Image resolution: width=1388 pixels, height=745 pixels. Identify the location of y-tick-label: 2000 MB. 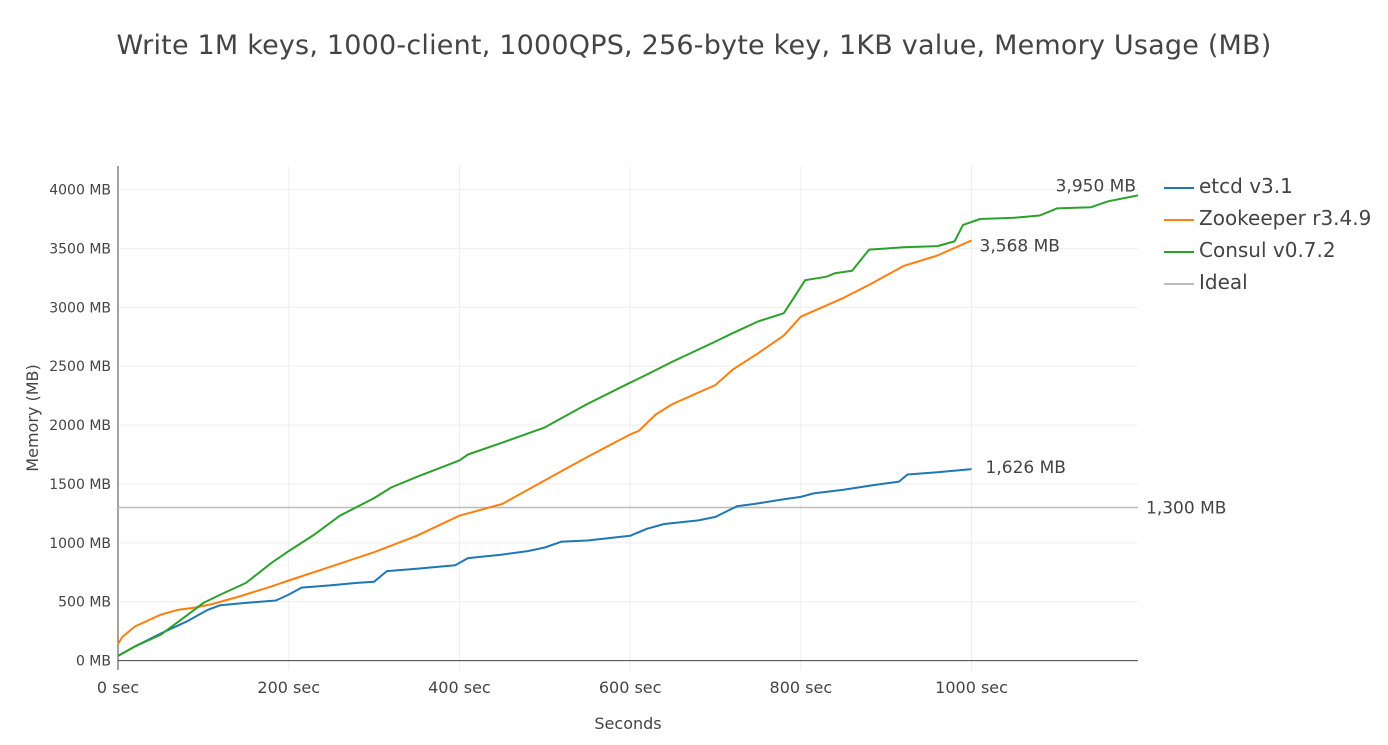
(80, 426).